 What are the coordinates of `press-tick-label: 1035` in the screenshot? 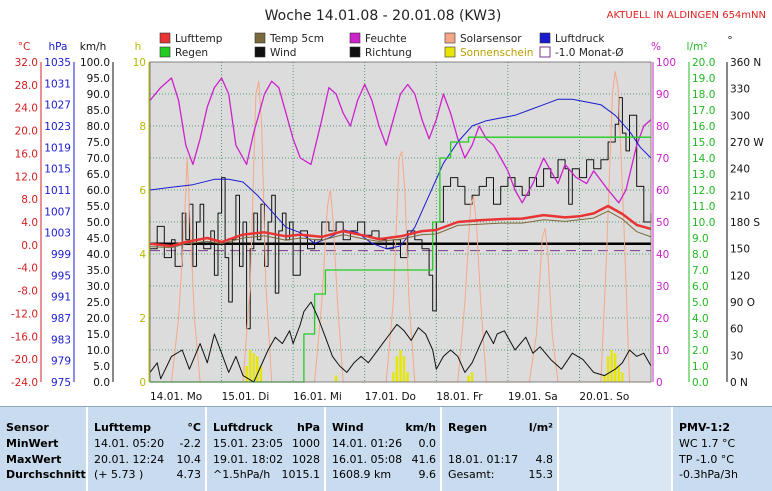 It's located at (57, 63).